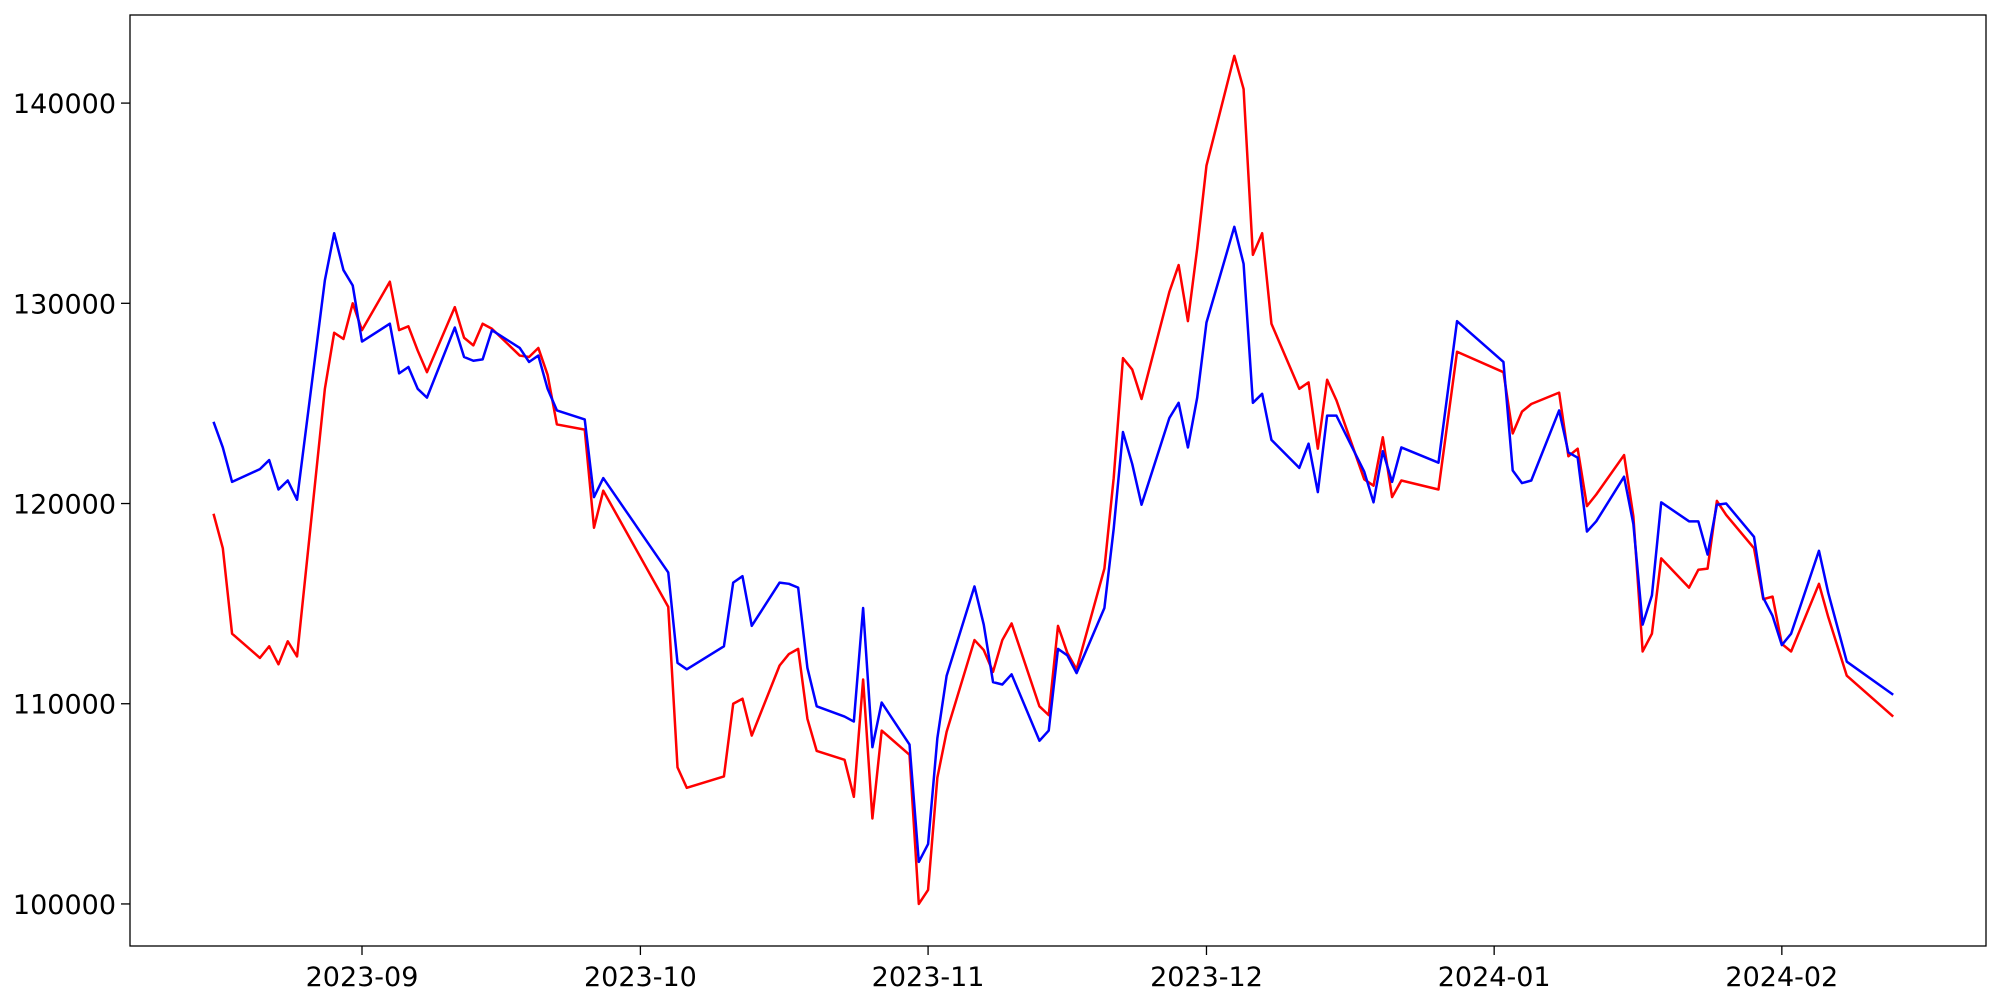  I want to click on x-tick-label: 2023-11, so click(928, 977).